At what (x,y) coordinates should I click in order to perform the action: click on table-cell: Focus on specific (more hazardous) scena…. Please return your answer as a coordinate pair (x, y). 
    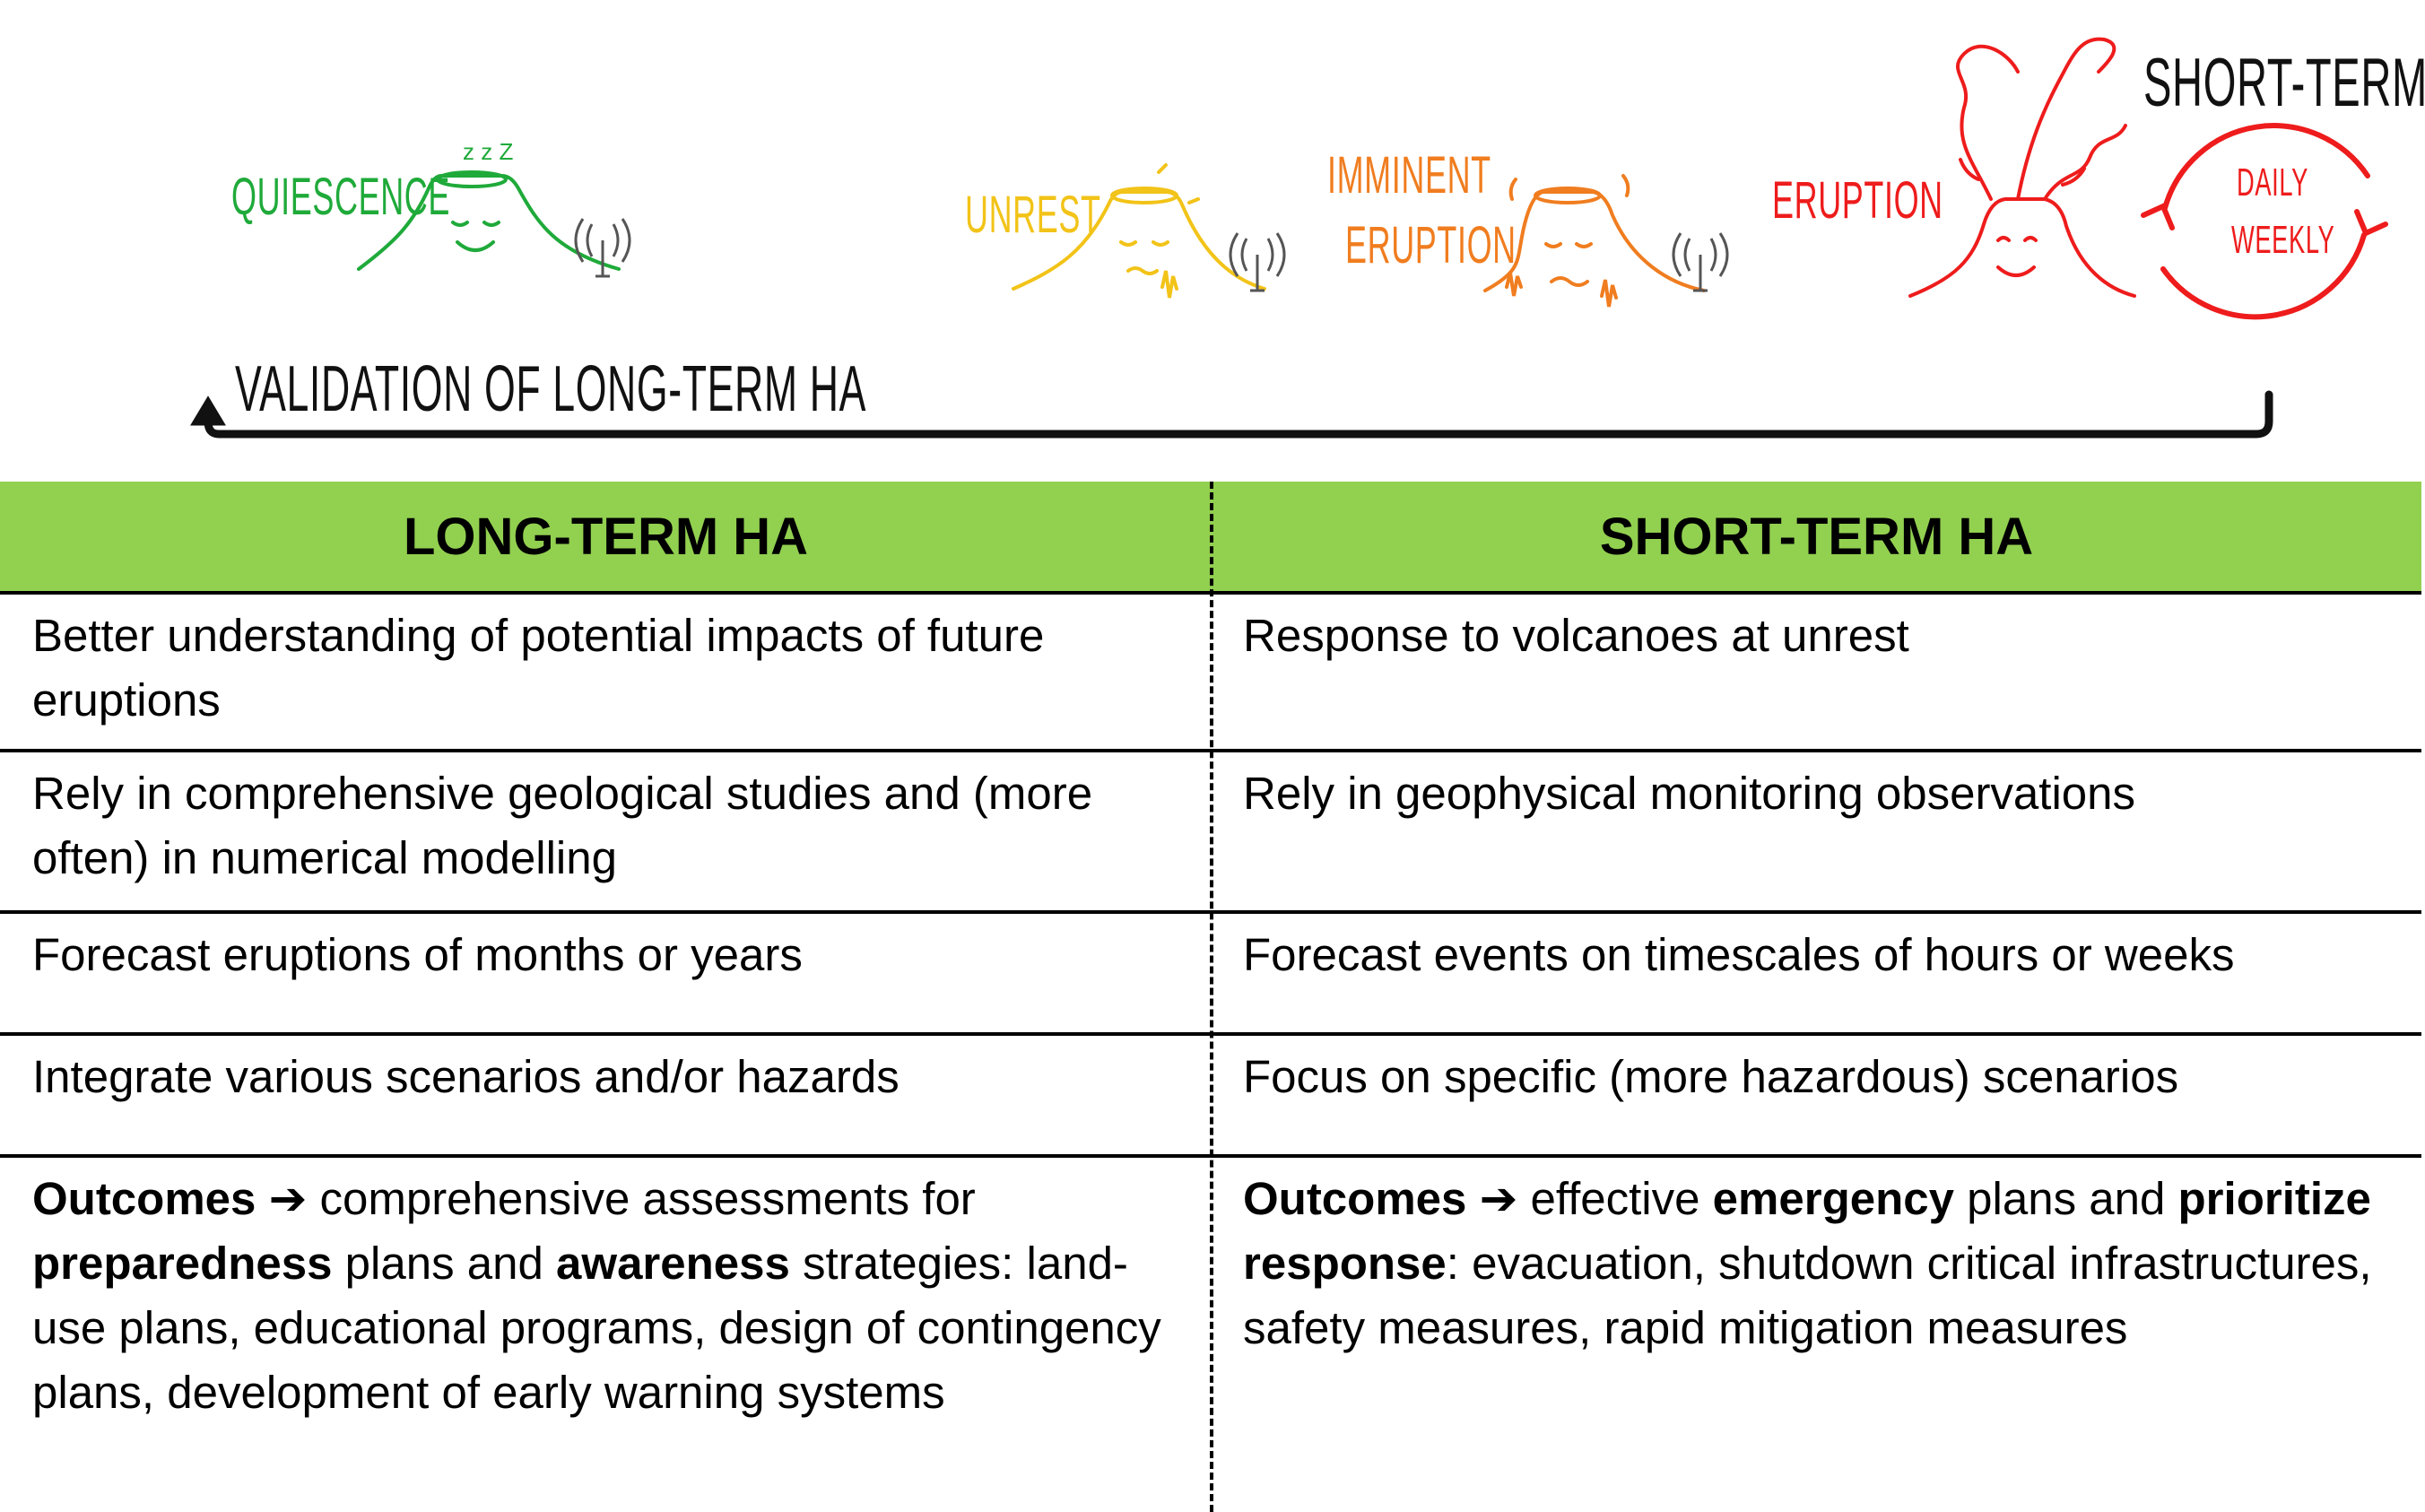
    Looking at the image, I should click on (1711, 1076).